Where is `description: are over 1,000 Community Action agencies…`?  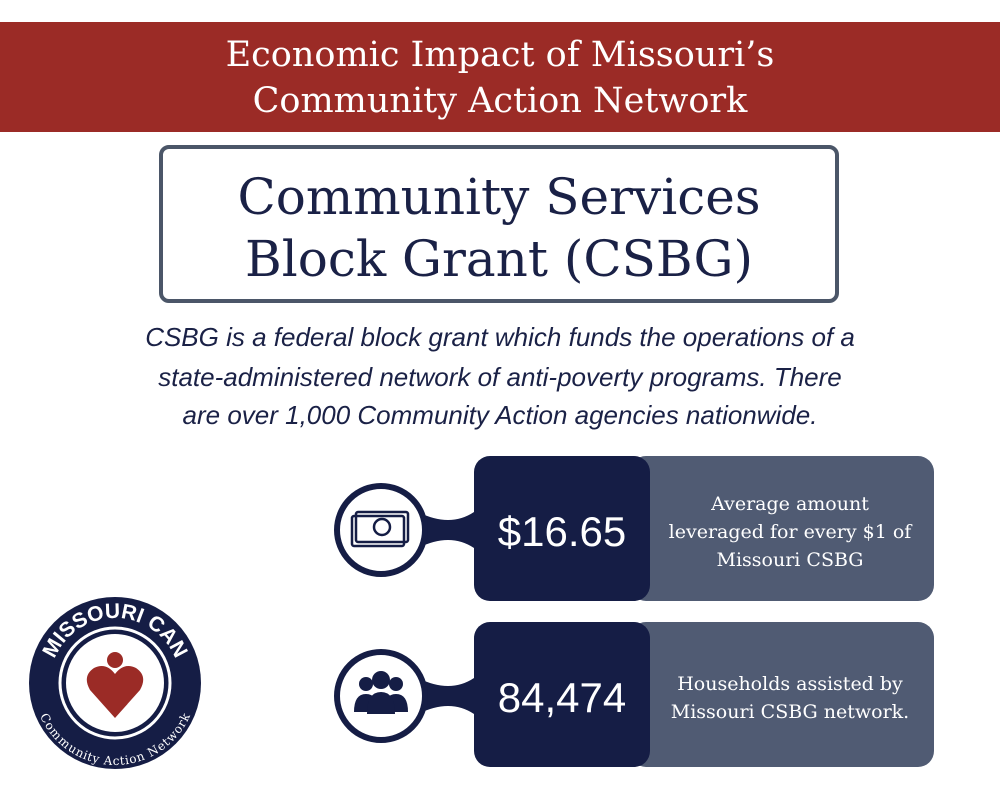
description: are over 1,000 Community Action agencies… is located at coordinates (500, 415).